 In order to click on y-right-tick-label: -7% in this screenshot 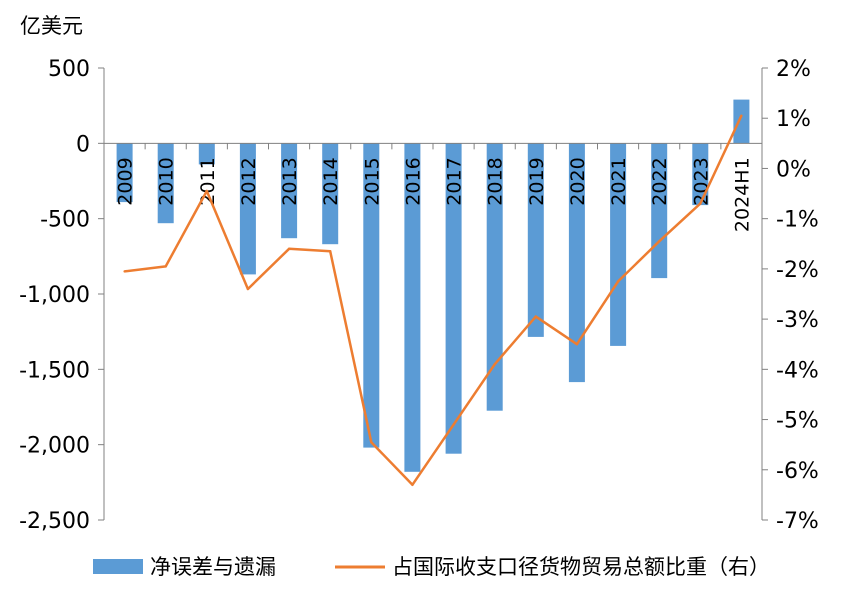, I will do `click(797, 521)`.